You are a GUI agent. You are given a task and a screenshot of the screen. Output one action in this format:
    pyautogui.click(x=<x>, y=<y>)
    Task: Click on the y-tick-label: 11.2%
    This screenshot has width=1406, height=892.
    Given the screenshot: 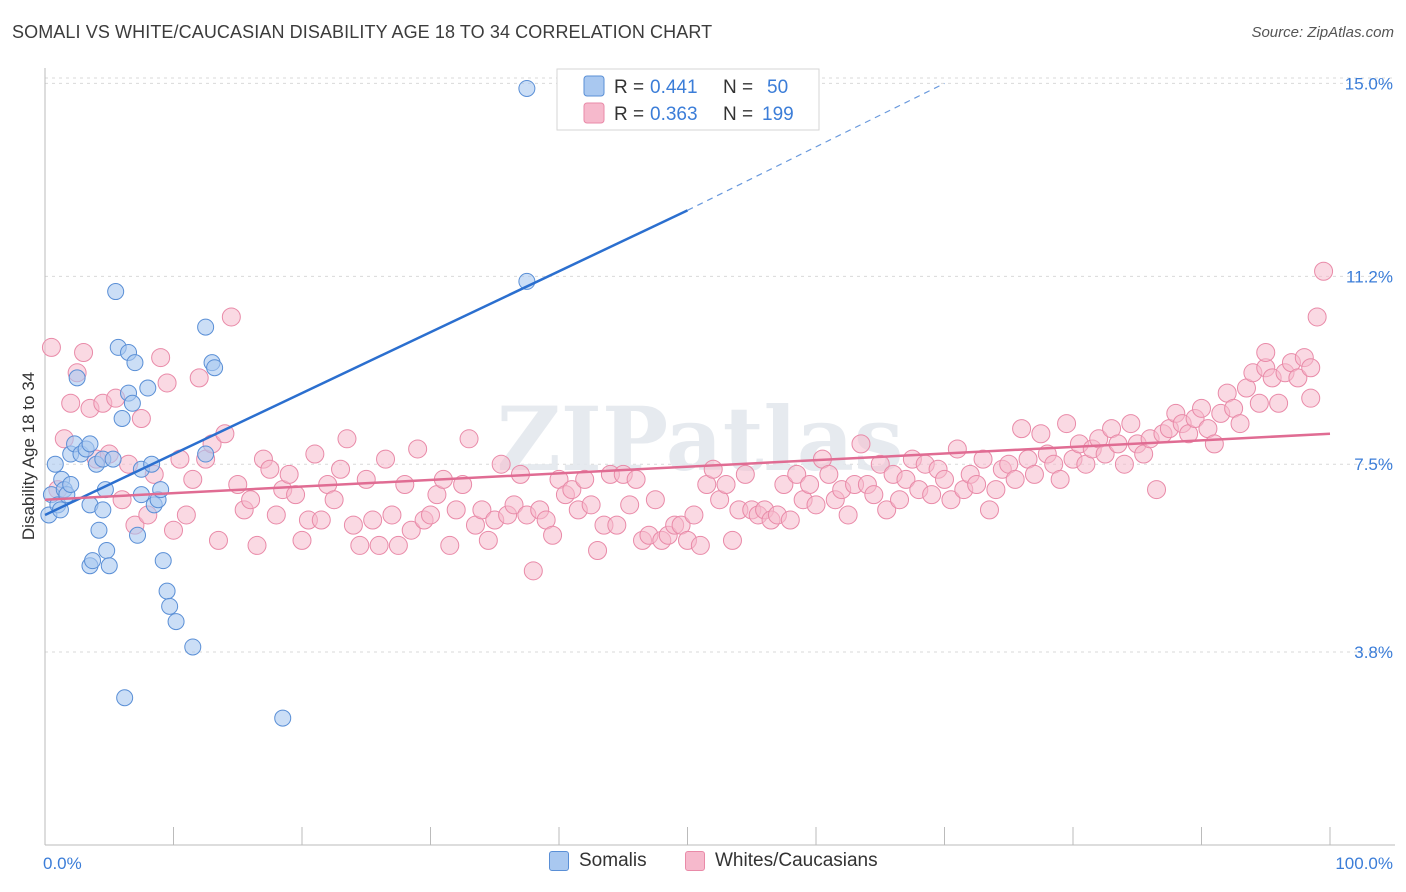 What is the action you would take?
    pyautogui.click(x=1369, y=276)
    